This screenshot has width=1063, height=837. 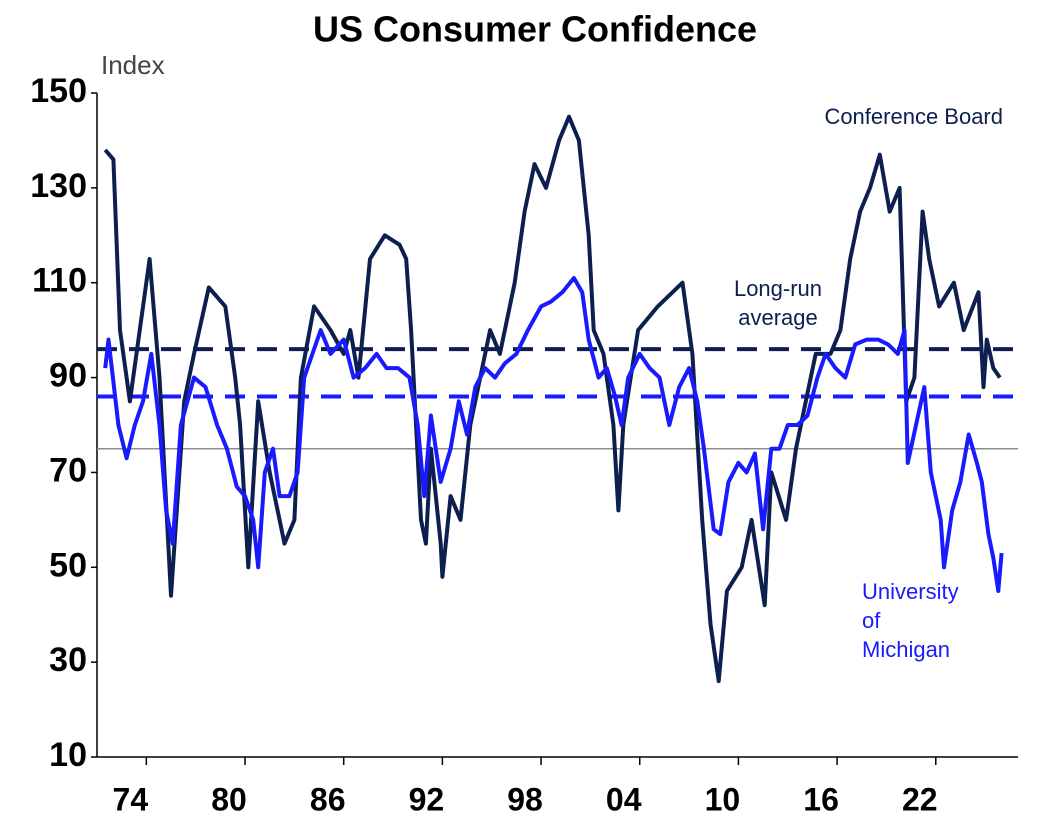 What do you see at coordinates (68, 470) in the screenshot?
I see `y-tick-label: 70` at bounding box center [68, 470].